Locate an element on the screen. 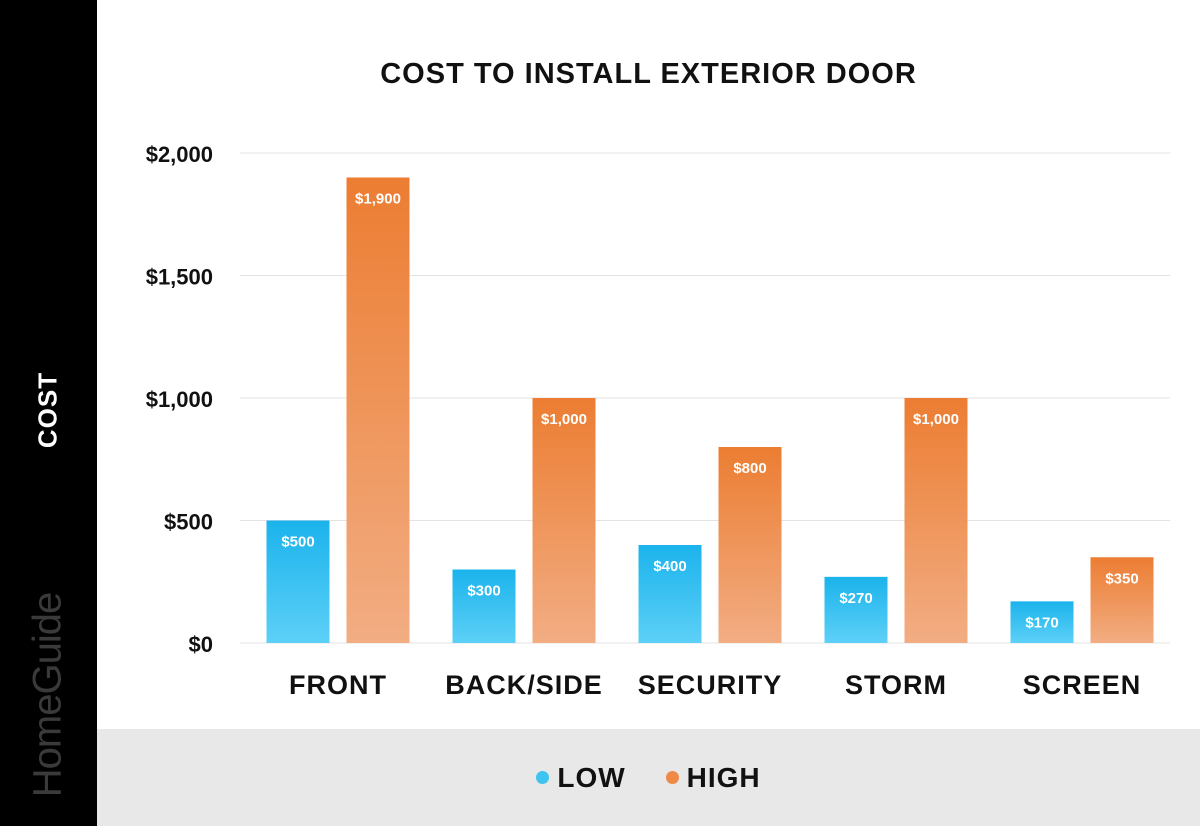 Image resolution: width=1200 pixels, height=826 pixels. sidebar: COST HomeGuide is located at coordinates (48, 413).